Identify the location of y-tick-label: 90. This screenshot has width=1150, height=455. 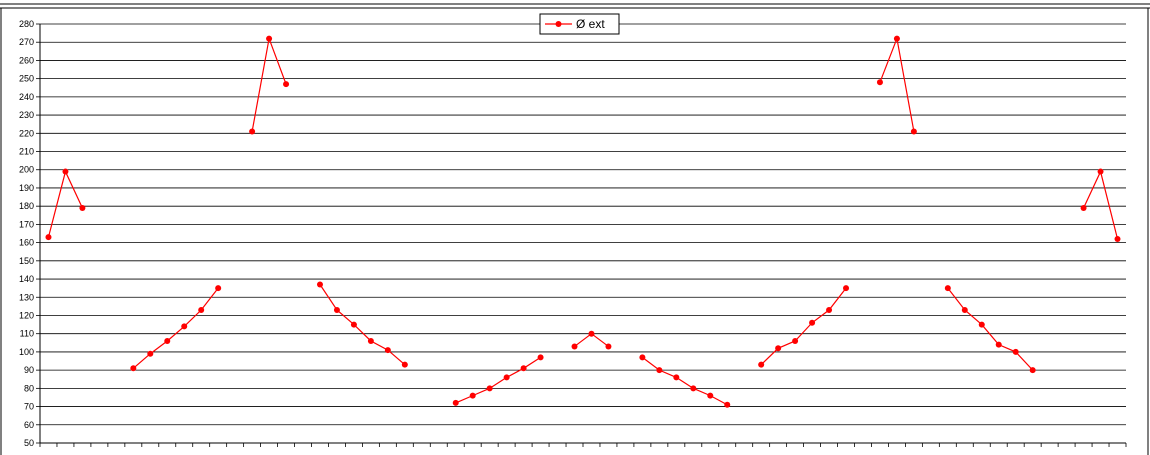
(29, 370).